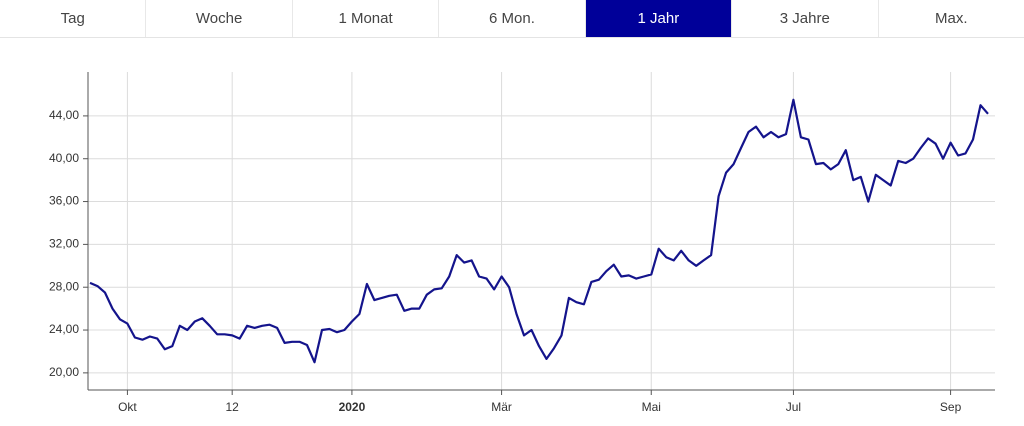  What do you see at coordinates (64, 286) in the screenshot?
I see `y-tick-label: 28,00` at bounding box center [64, 286].